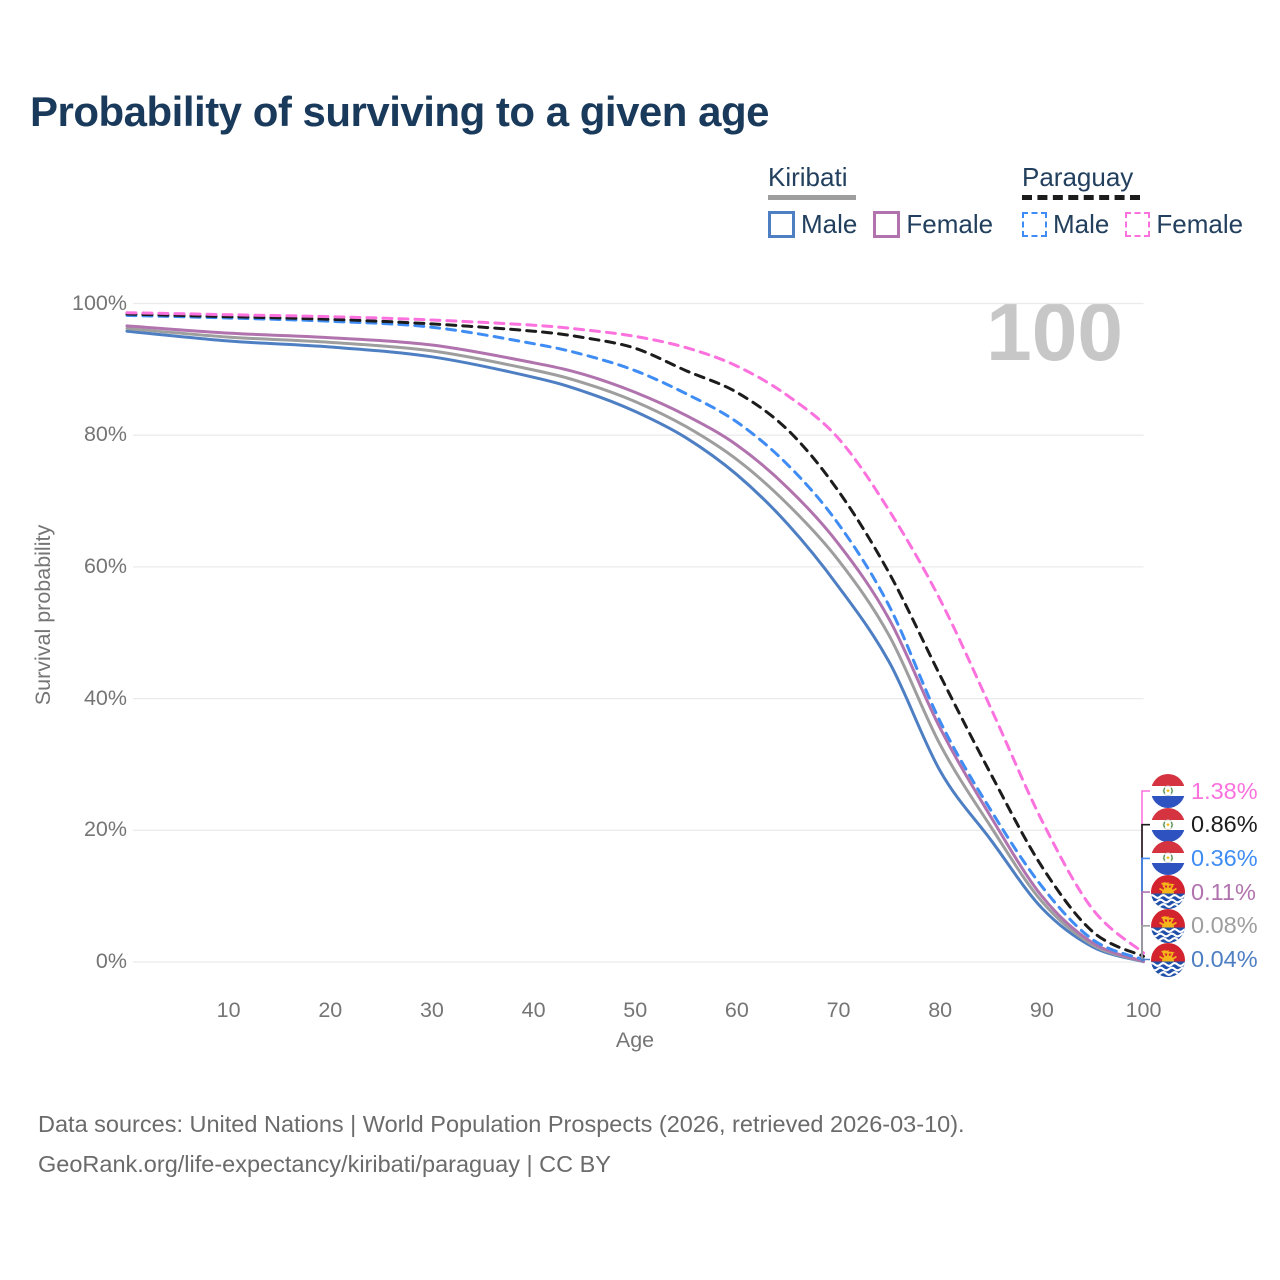  Describe the element at coordinates (808, 177) in the screenshot. I see `legend-country-label: Kiribati` at that location.